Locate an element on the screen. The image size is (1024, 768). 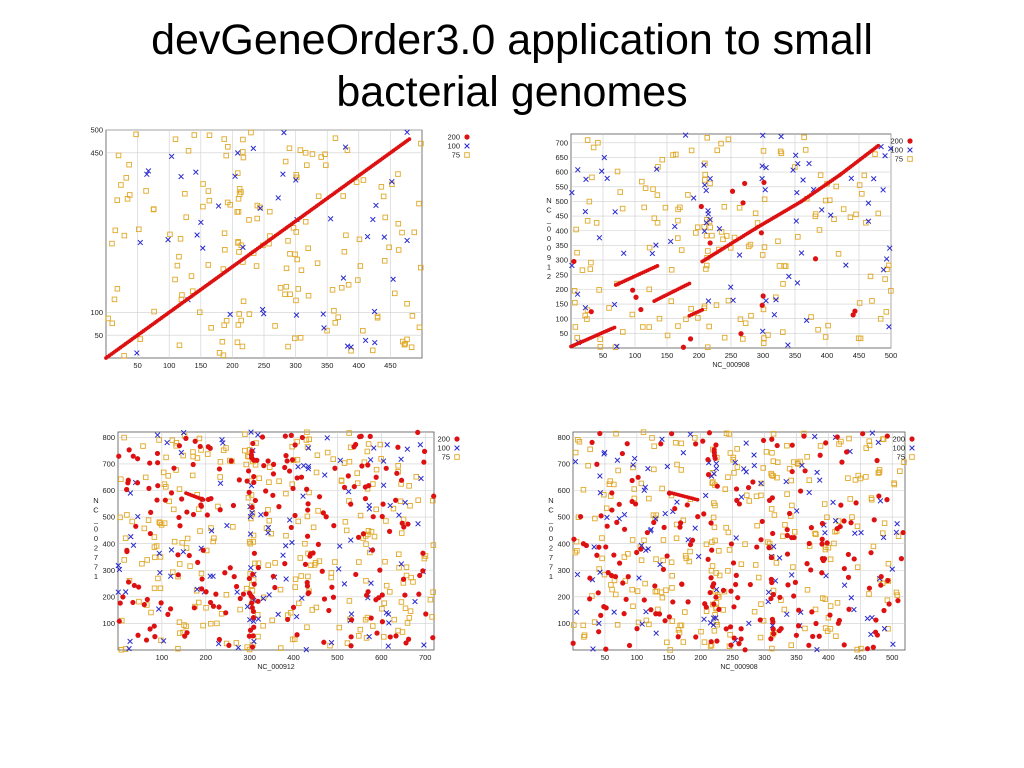
points-group is located at coordinates (731, 241).